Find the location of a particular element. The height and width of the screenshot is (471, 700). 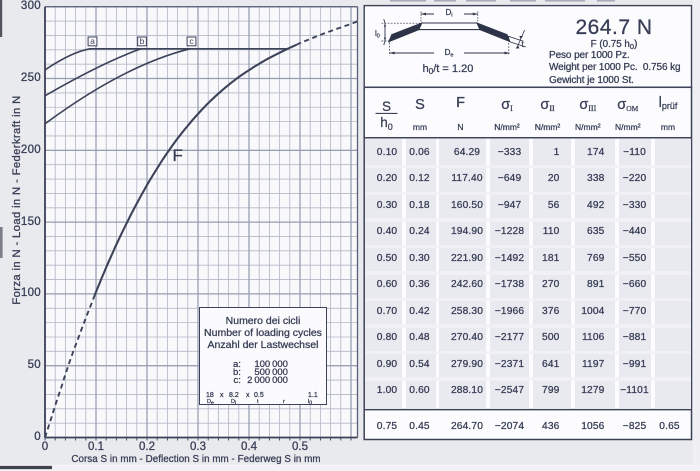

svg-text: c is located at coordinates (191, 41).